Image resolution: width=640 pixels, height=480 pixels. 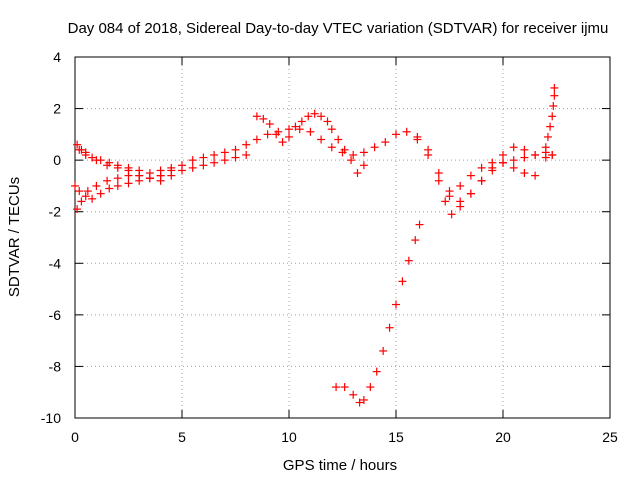 What do you see at coordinates (182, 437) in the screenshot?
I see `x-tick-label: 5` at bounding box center [182, 437].